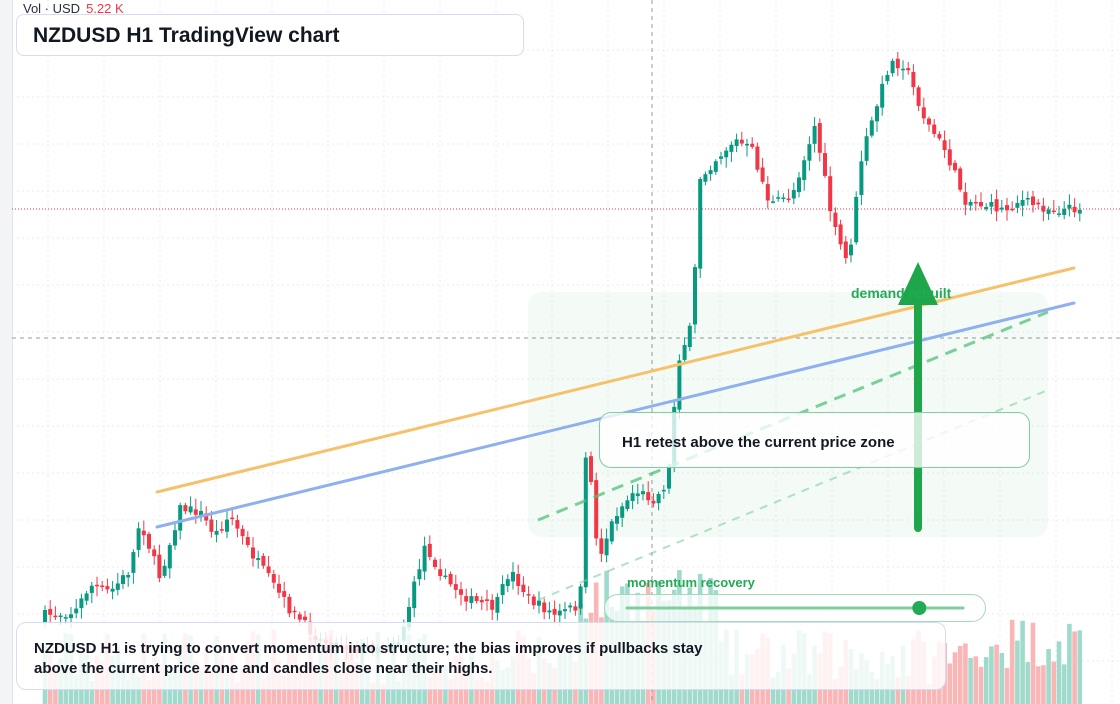 The width and height of the screenshot is (1120, 704). I want to click on momentum-label: momentum recovery, so click(691, 582).